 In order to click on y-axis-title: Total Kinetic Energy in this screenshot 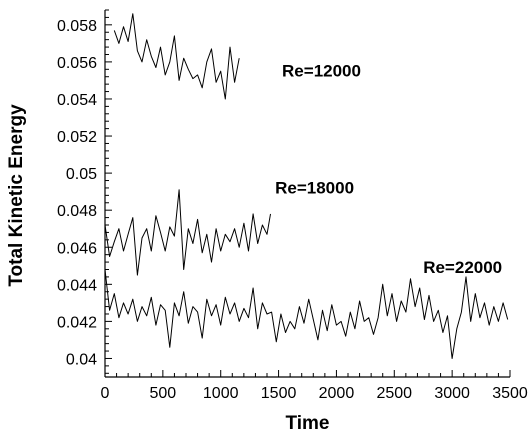, I will do `click(16, 195)`.